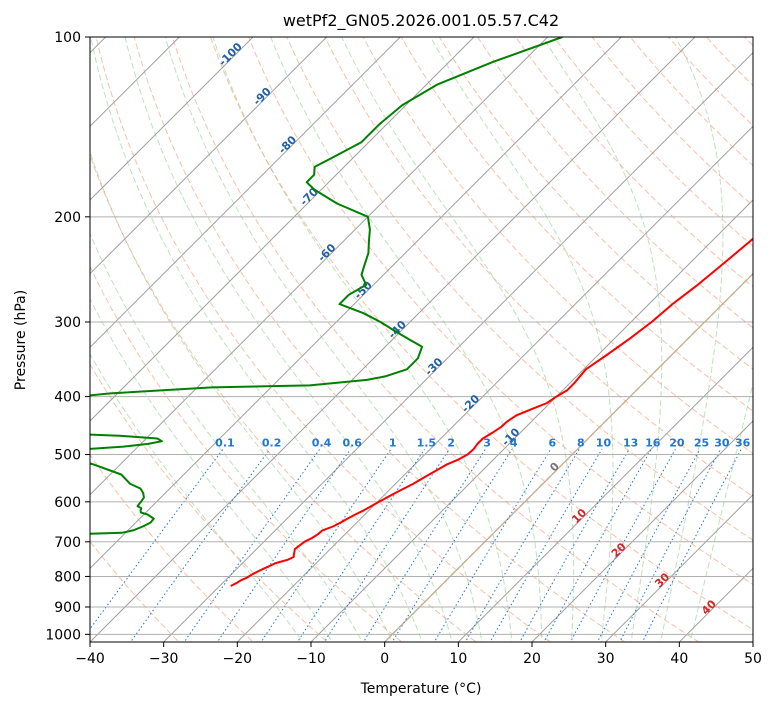 The image size is (775, 708). What do you see at coordinates (384, 659) in the screenshot?
I see `x-tick-label: 0` at bounding box center [384, 659].